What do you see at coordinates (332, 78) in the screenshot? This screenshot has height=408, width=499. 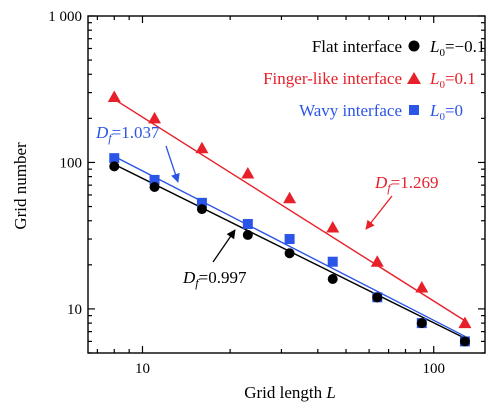 I see `legend-label-finger: Finger-like interface` at bounding box center [332, 78].